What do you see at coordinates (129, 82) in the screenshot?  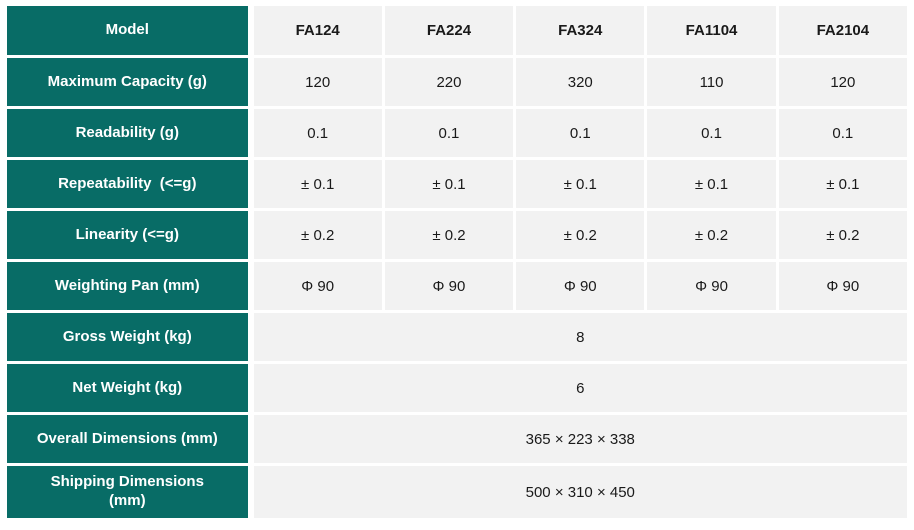 I see `row-label-maximum-capacity: Maximum Capacity (g)` at bounding box center [129, 82].